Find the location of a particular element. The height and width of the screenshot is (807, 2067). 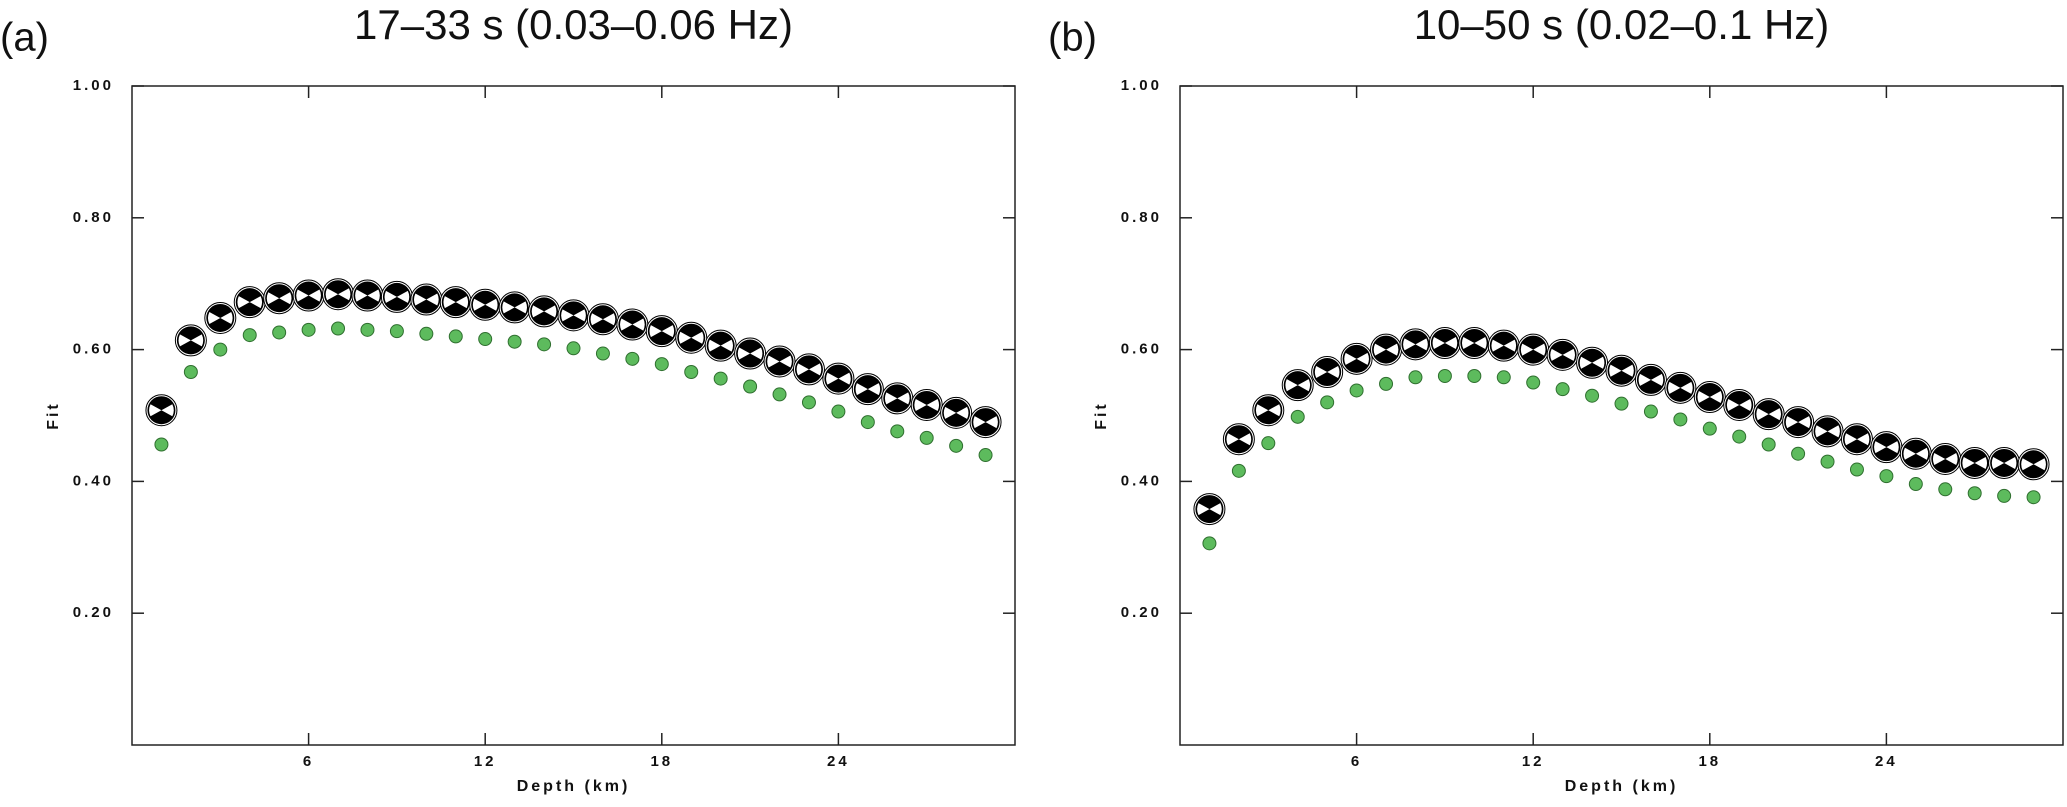

x-tick-label: 24 is located at coordinates (838, 761).